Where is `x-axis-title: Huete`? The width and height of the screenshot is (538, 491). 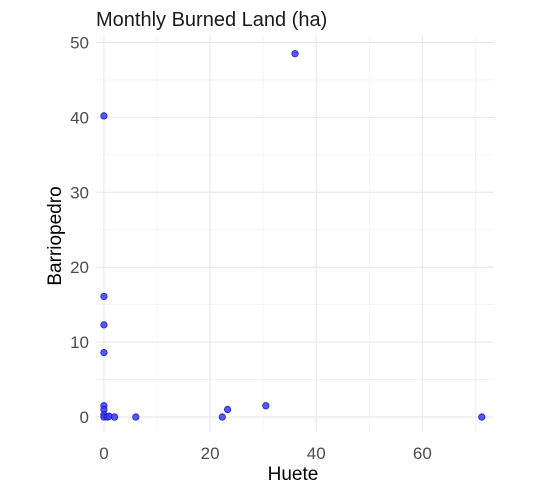 x-axis-title: Huete is located at coordinates (293, 474).